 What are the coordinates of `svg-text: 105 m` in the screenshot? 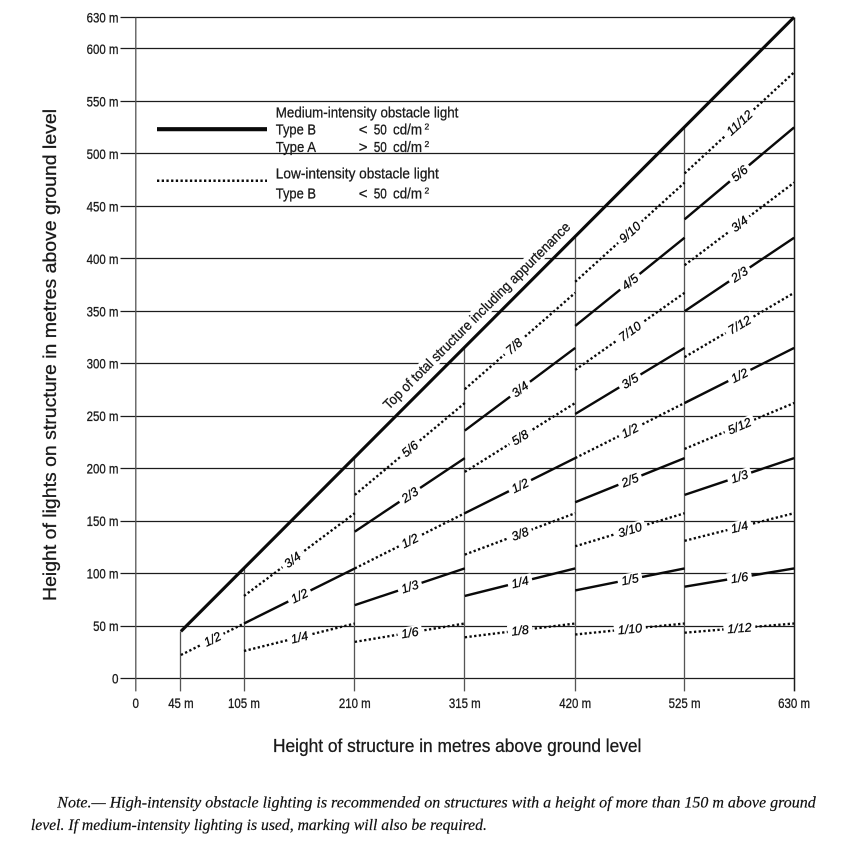 It's located at (244, 703).